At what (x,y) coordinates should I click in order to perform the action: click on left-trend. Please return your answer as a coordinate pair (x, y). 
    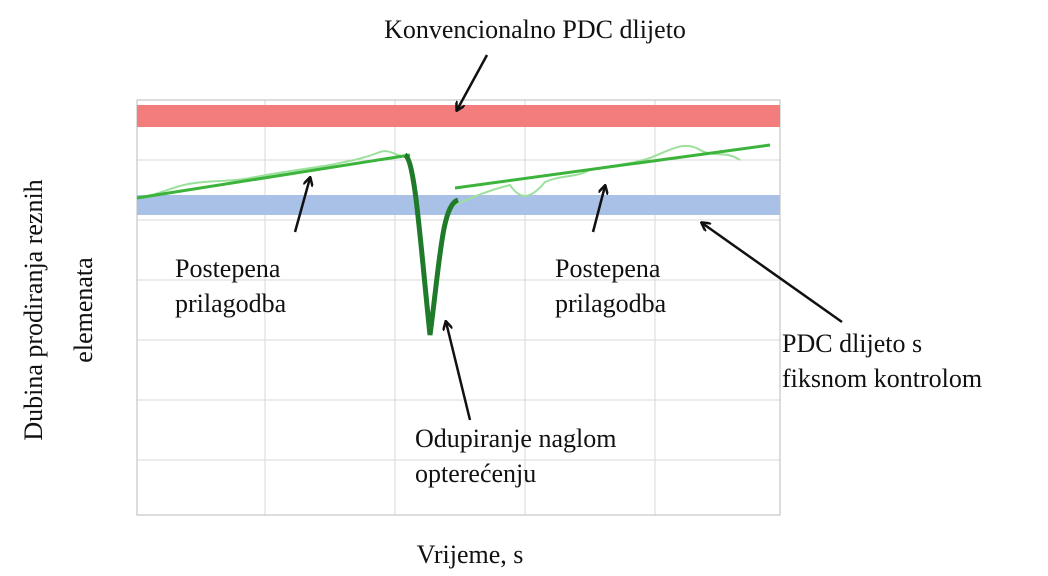
    Looking at the image, I should click on (273, 176).